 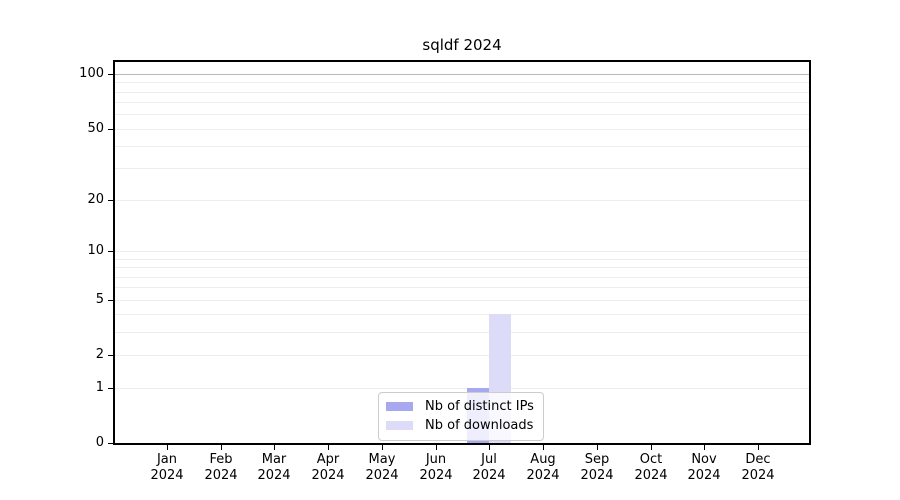 What do you see at coordinates (704, 467) in the screenshot?
I see `x-tick-label-nov: Nov 2024` at bounding box center [704, 467].